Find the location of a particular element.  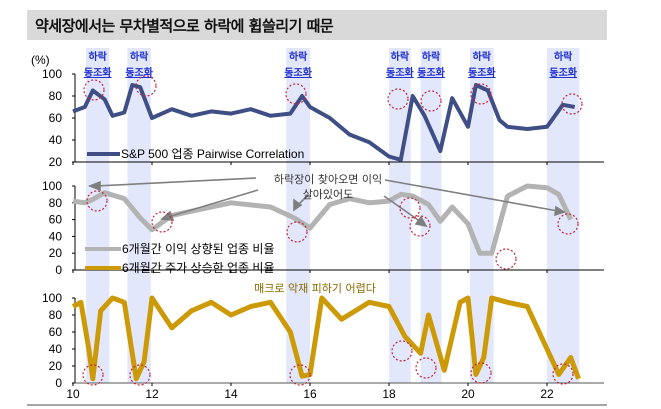

x-tick-label: 12 is located at coordinates (152, 394).